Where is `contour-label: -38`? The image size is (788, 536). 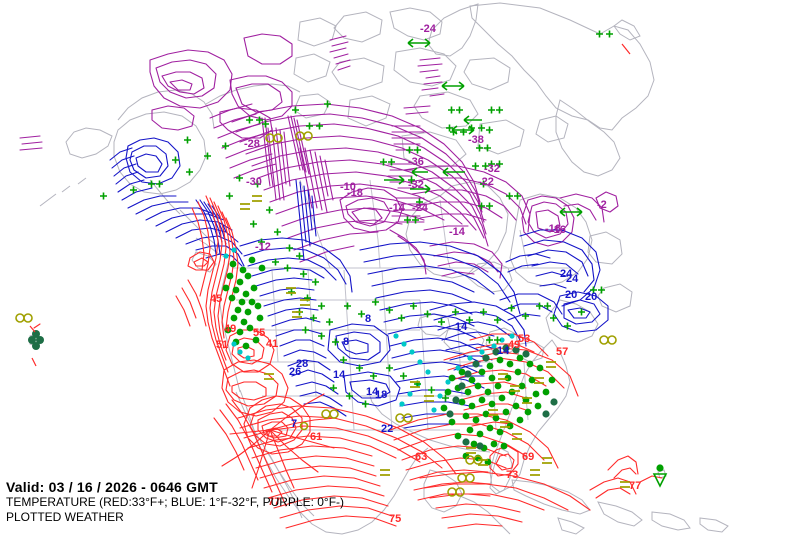 contour-label: -38 is located at coordinates (476, 140).